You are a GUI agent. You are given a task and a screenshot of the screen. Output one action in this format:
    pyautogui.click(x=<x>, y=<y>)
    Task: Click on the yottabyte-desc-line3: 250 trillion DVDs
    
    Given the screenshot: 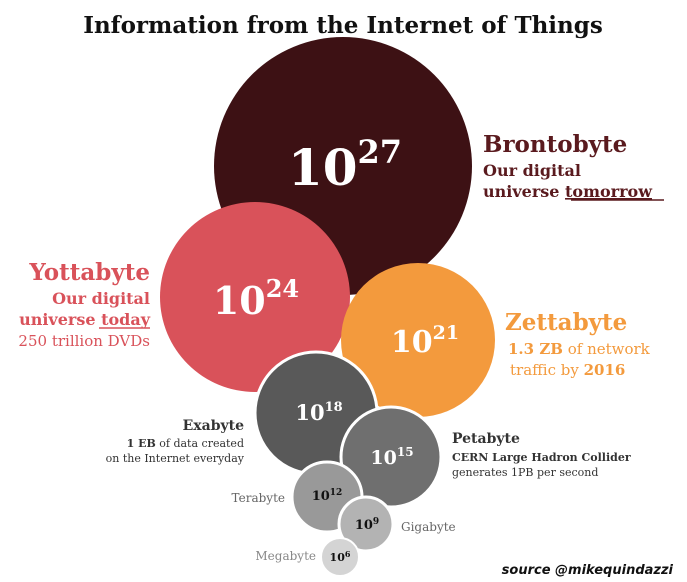 What is the action you would take?
    pyautogui.click(x=84, y=341)
    